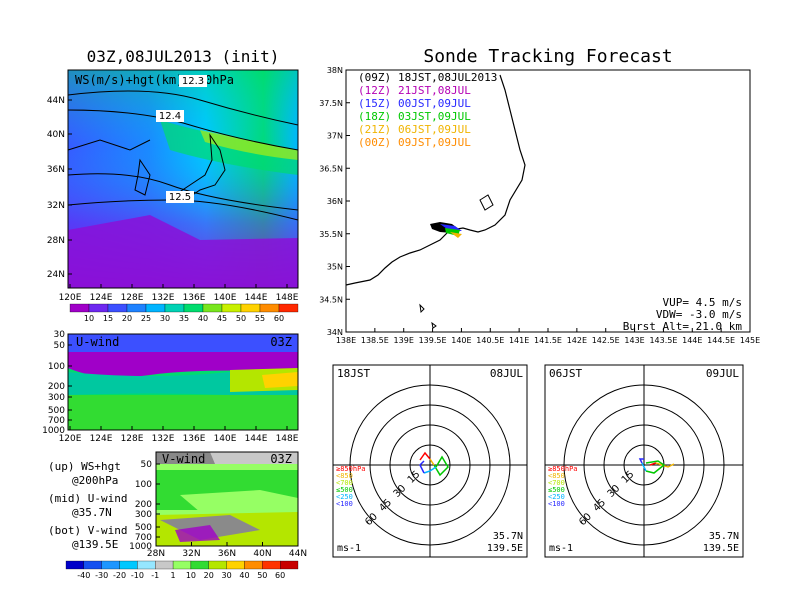 The height and width of the screenshot is (612, 792). Describe the element at coordinates (140, 547) in the screenshot. I see `vwind-ytick-label: 1000` at that location.